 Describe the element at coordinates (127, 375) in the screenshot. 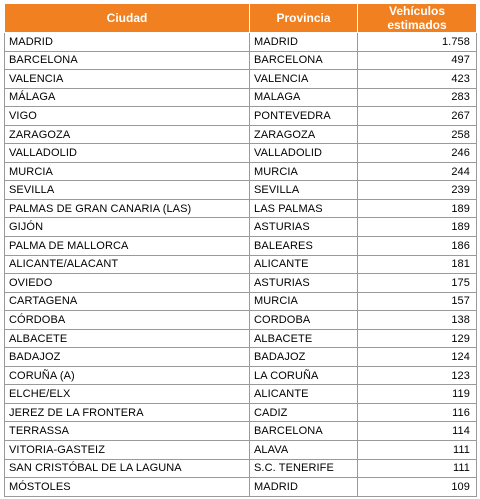

I see `cell-ciudad: CORUÑA (A)` at that location.